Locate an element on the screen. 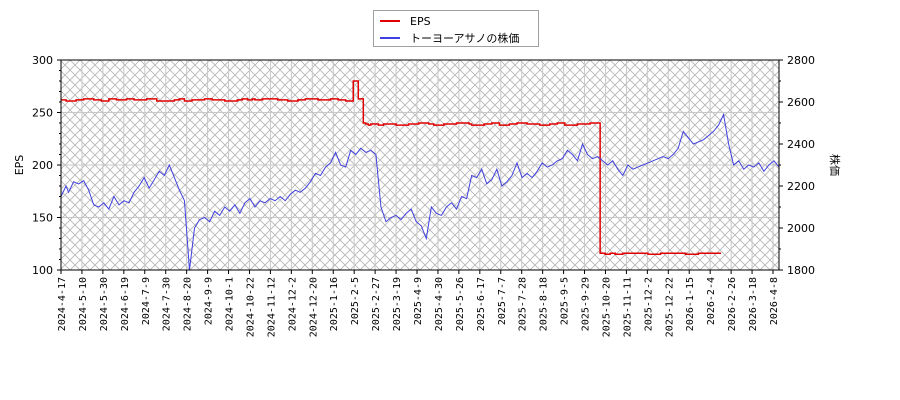  x-tick-label: 2024-12-20 is located at coordinates (313, 307).